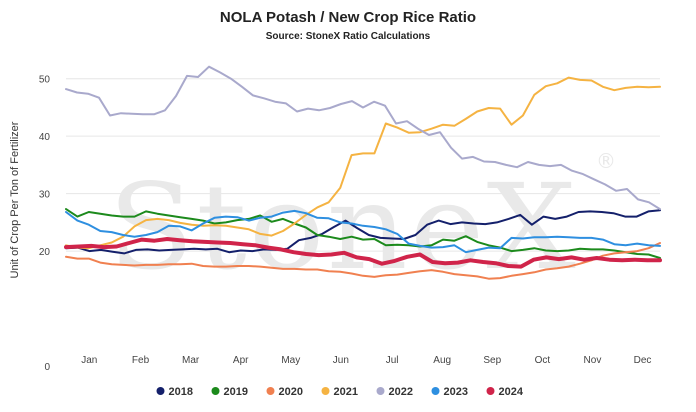 The width and height of the screenshot is (696, 412). I want to click on x-tick-label: Nov, so click(593, 360).